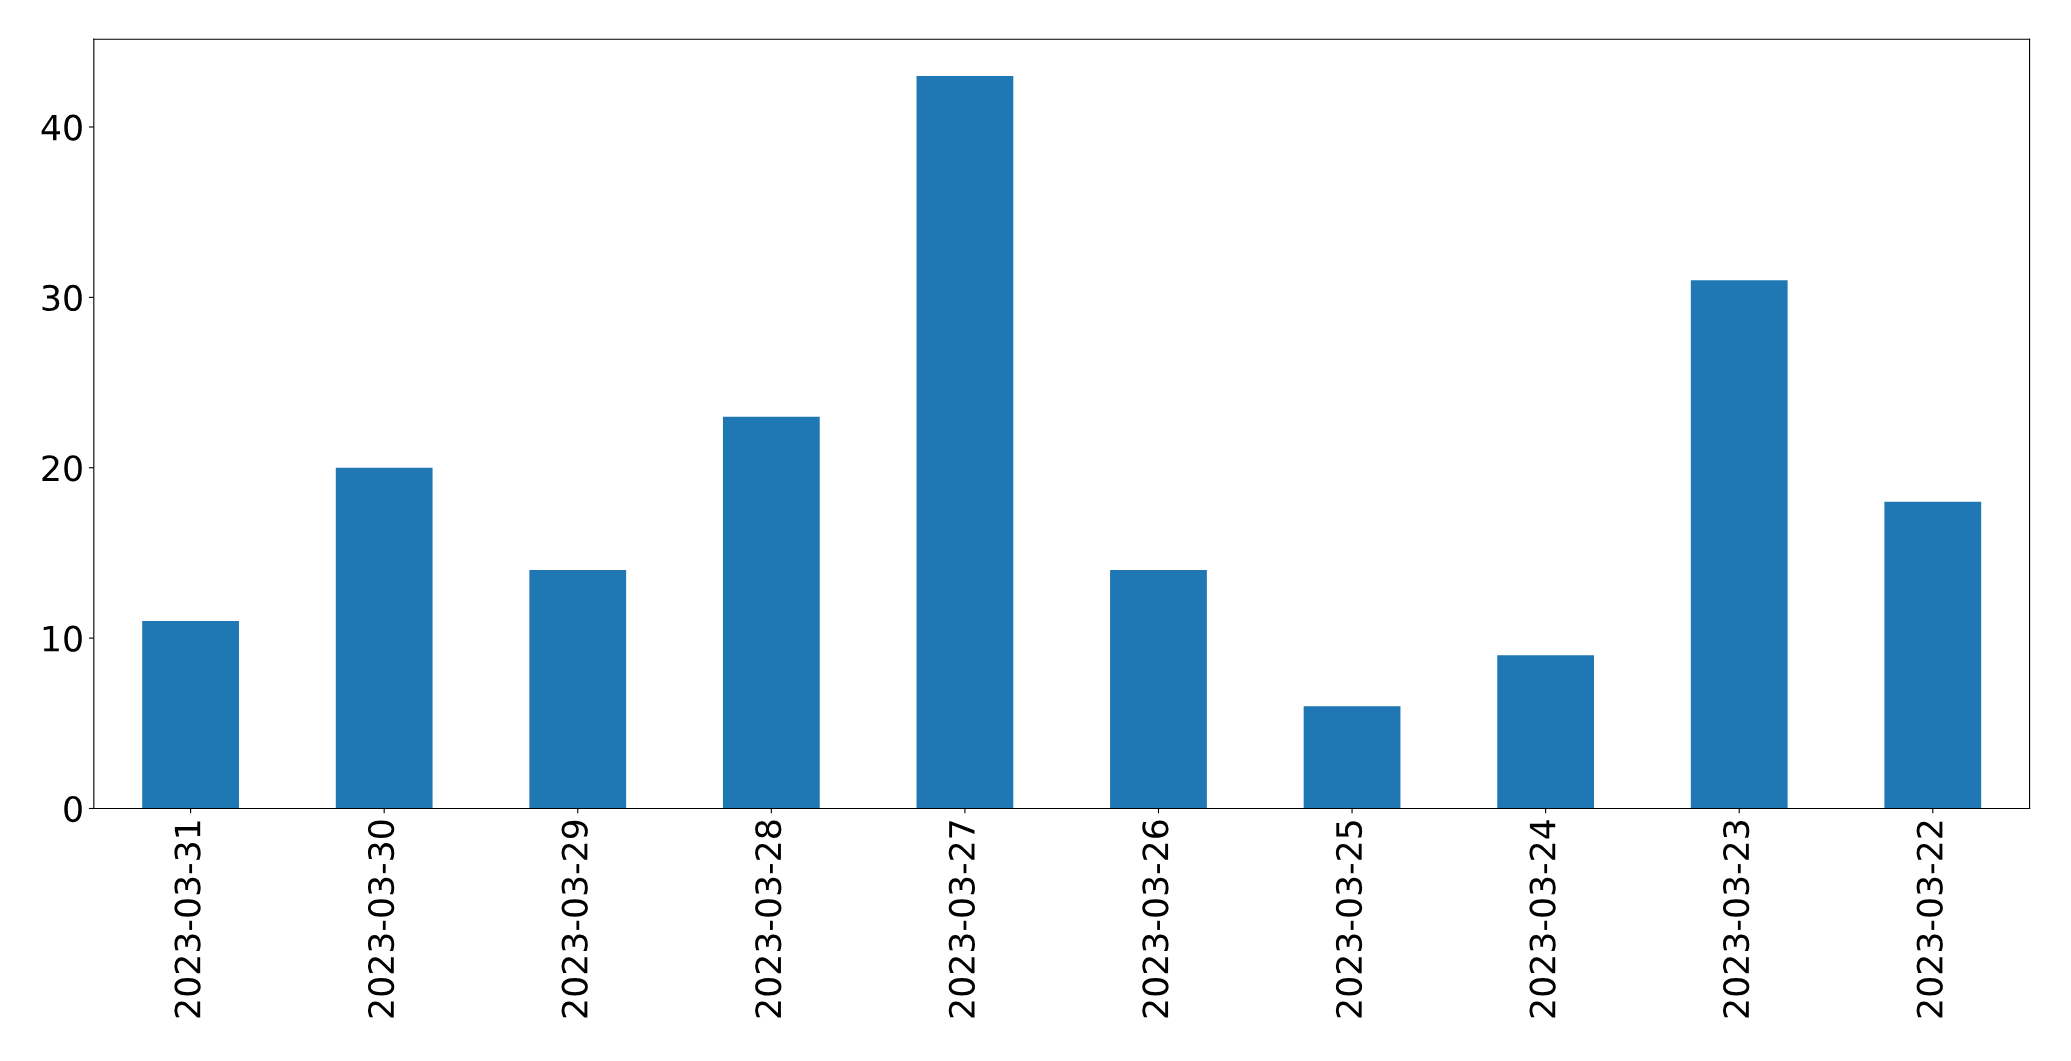 The width and height of the screenshot is (2071, 1061). I want to click on x-tick-label: 2023-03-22, so click(1929, 919).